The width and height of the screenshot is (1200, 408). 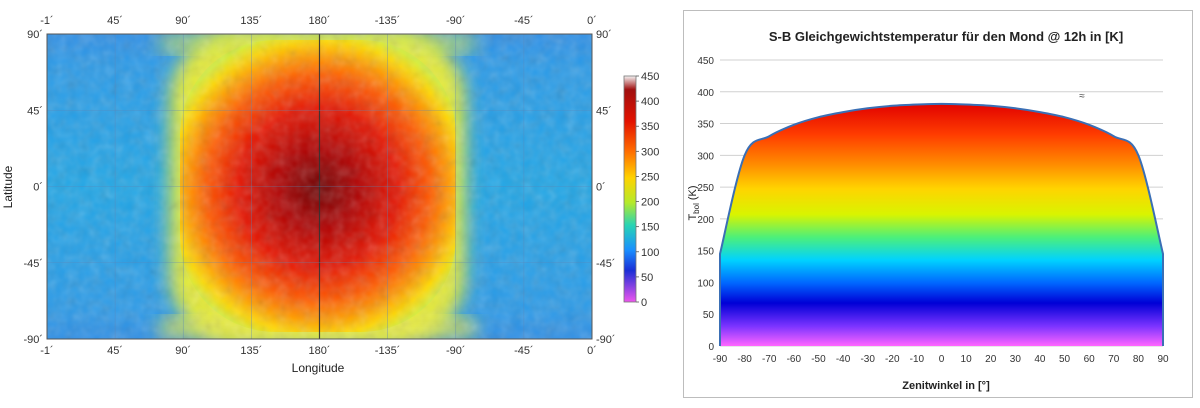 What do you see at coordinates (183, 351) in the screenshot?
I see `map-x-tick-bottom: 90´` at bounding box center [183, 351].